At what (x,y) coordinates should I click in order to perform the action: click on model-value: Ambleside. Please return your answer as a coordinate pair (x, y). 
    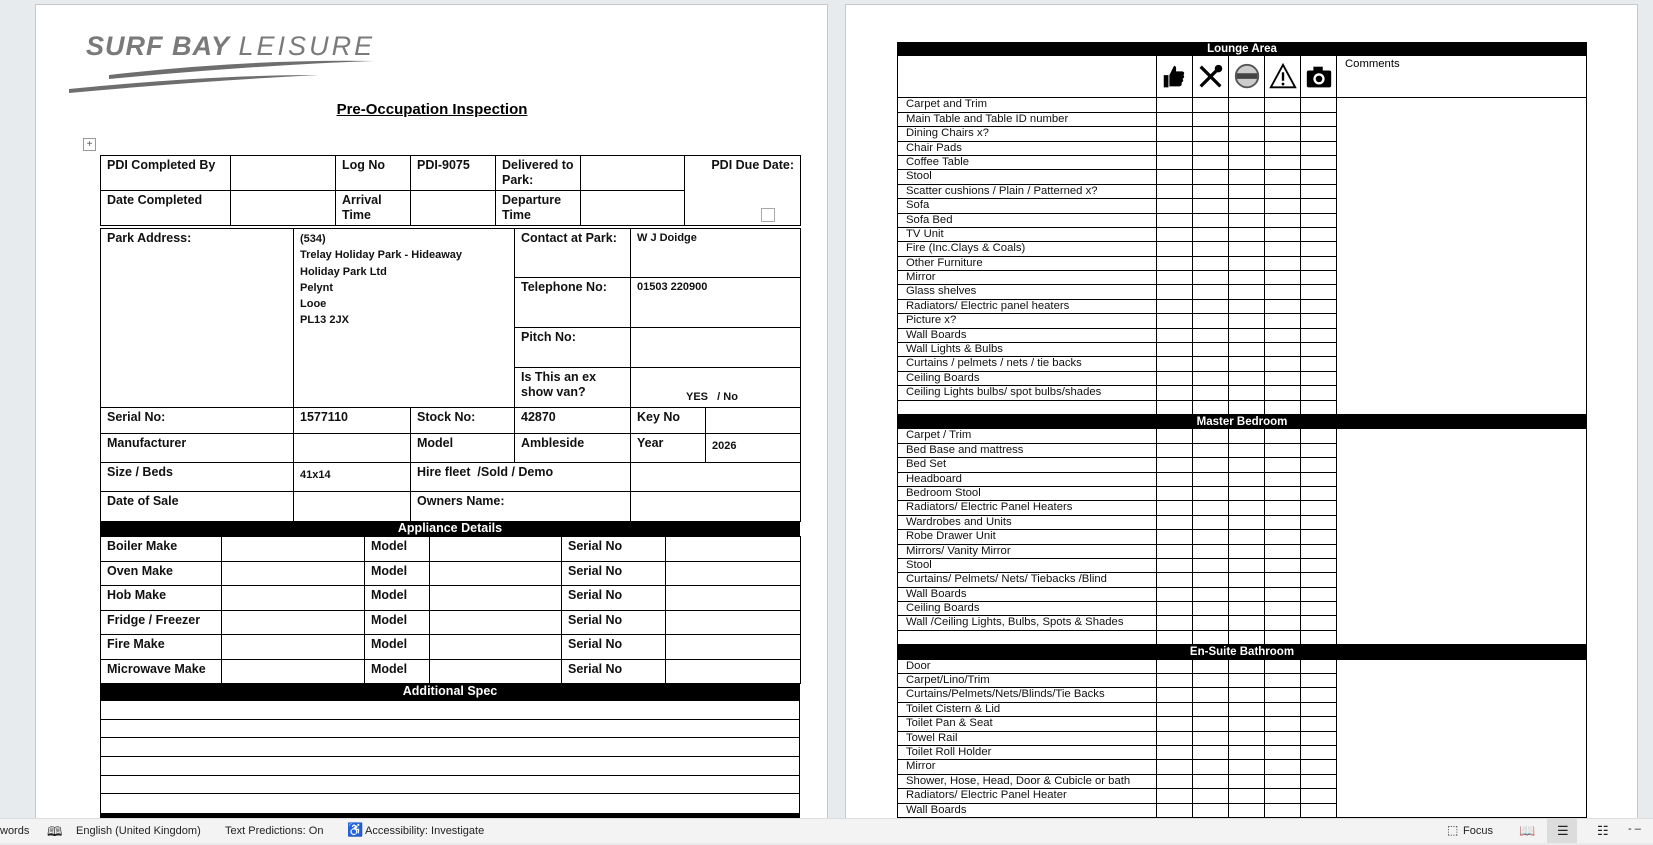
    Looking at the image, I should click on (572, 448).